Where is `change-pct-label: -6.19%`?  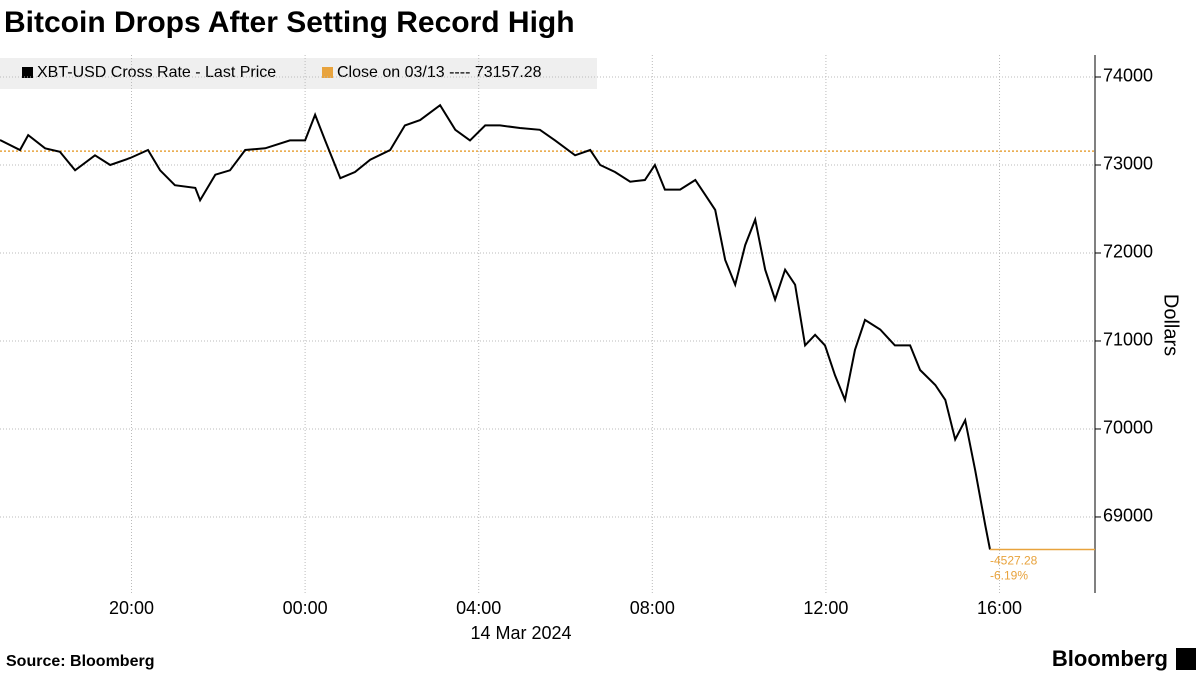
change-pct-label: -6.19% is located at coordinates (1009, 576).